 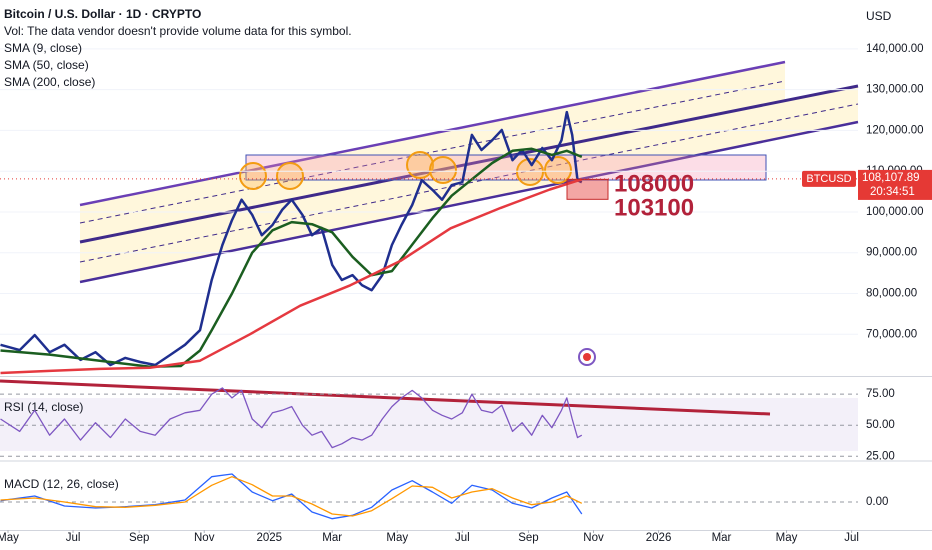 I want to click on symbol-badge, so click(x=829, y=178).